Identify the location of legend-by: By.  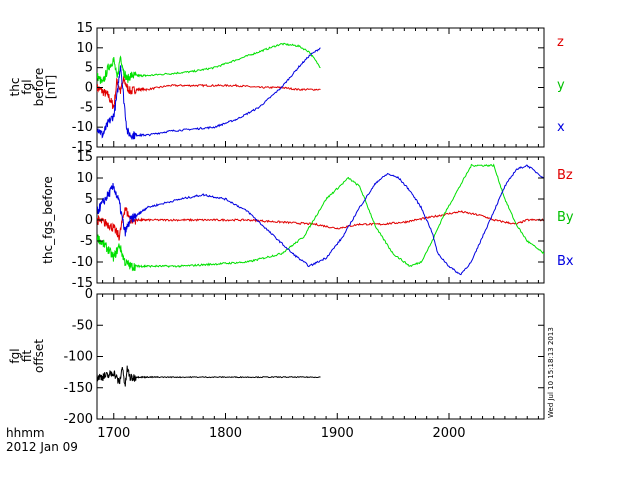
(565, 217).